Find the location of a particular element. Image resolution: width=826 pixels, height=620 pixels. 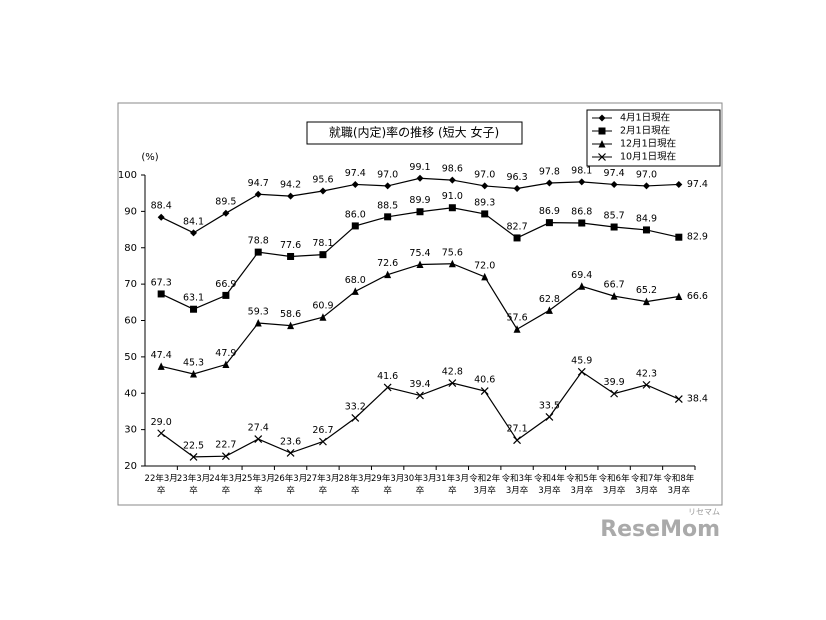

x-tick-label: 23年3月卒 is located at coordinates (193, 484).